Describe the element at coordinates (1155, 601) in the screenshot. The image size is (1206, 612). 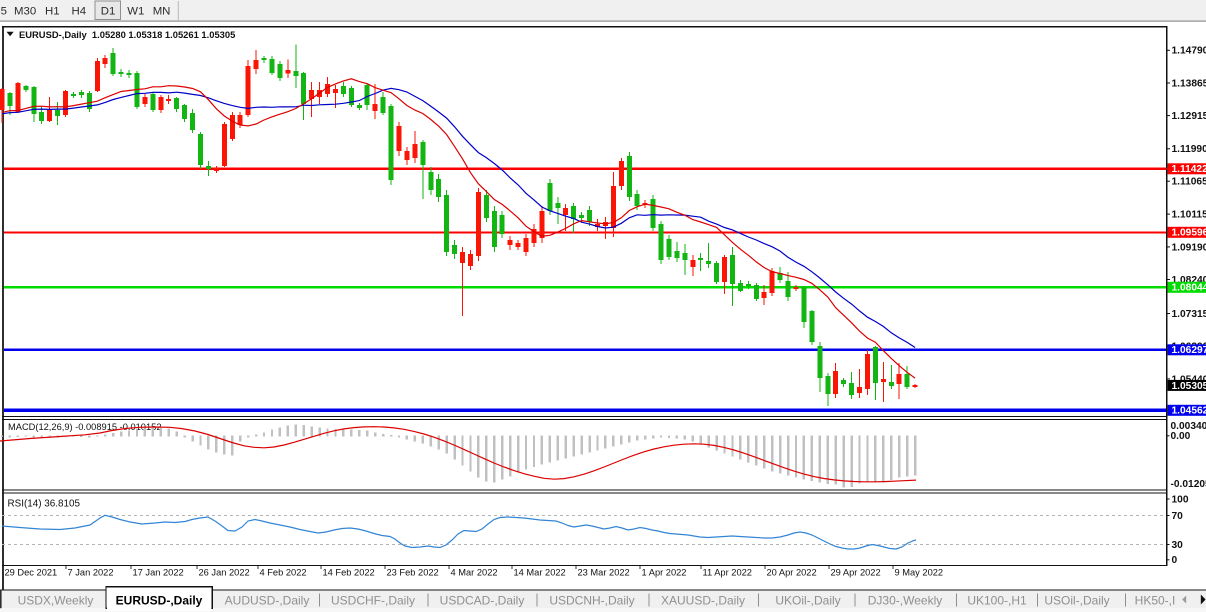
I see `svg-text: HK50-,I` at that location.